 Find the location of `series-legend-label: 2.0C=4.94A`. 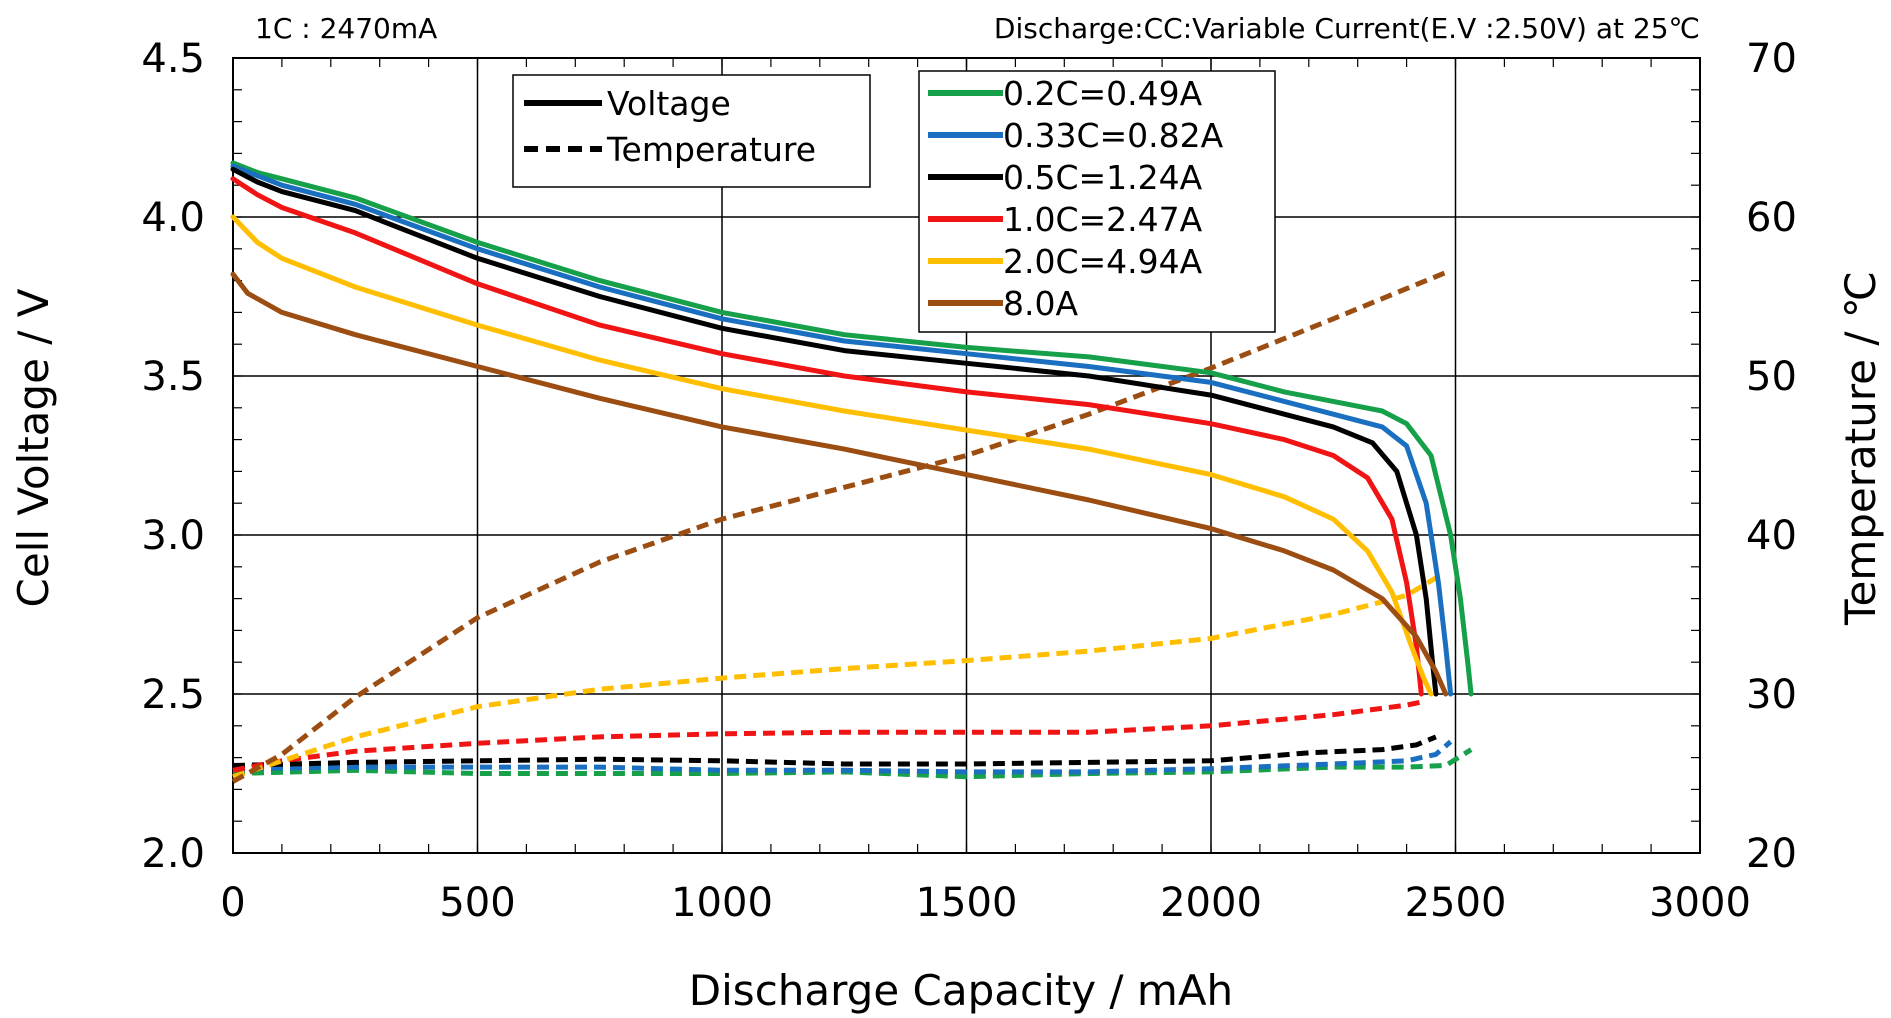

series-legend-label: 2.0C=4.94A is located at coordinates (1103, 261).